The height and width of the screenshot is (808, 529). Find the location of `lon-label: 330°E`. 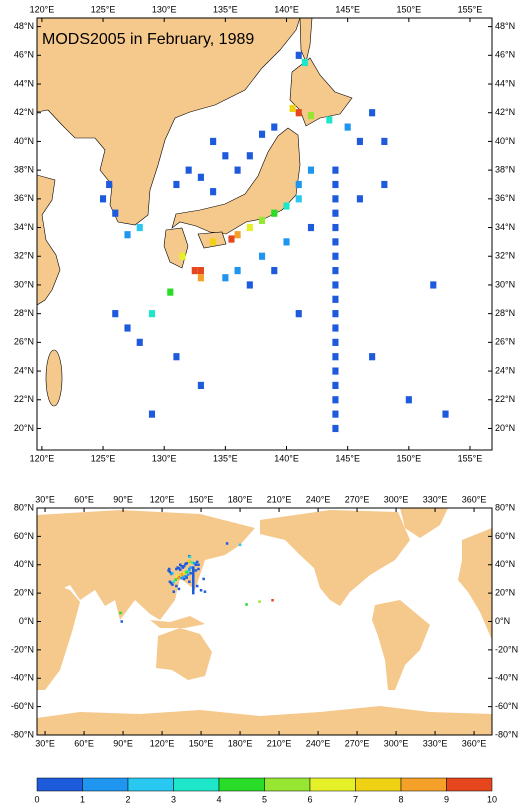

lon-label: 330°E is located at coordinates (435, 499).